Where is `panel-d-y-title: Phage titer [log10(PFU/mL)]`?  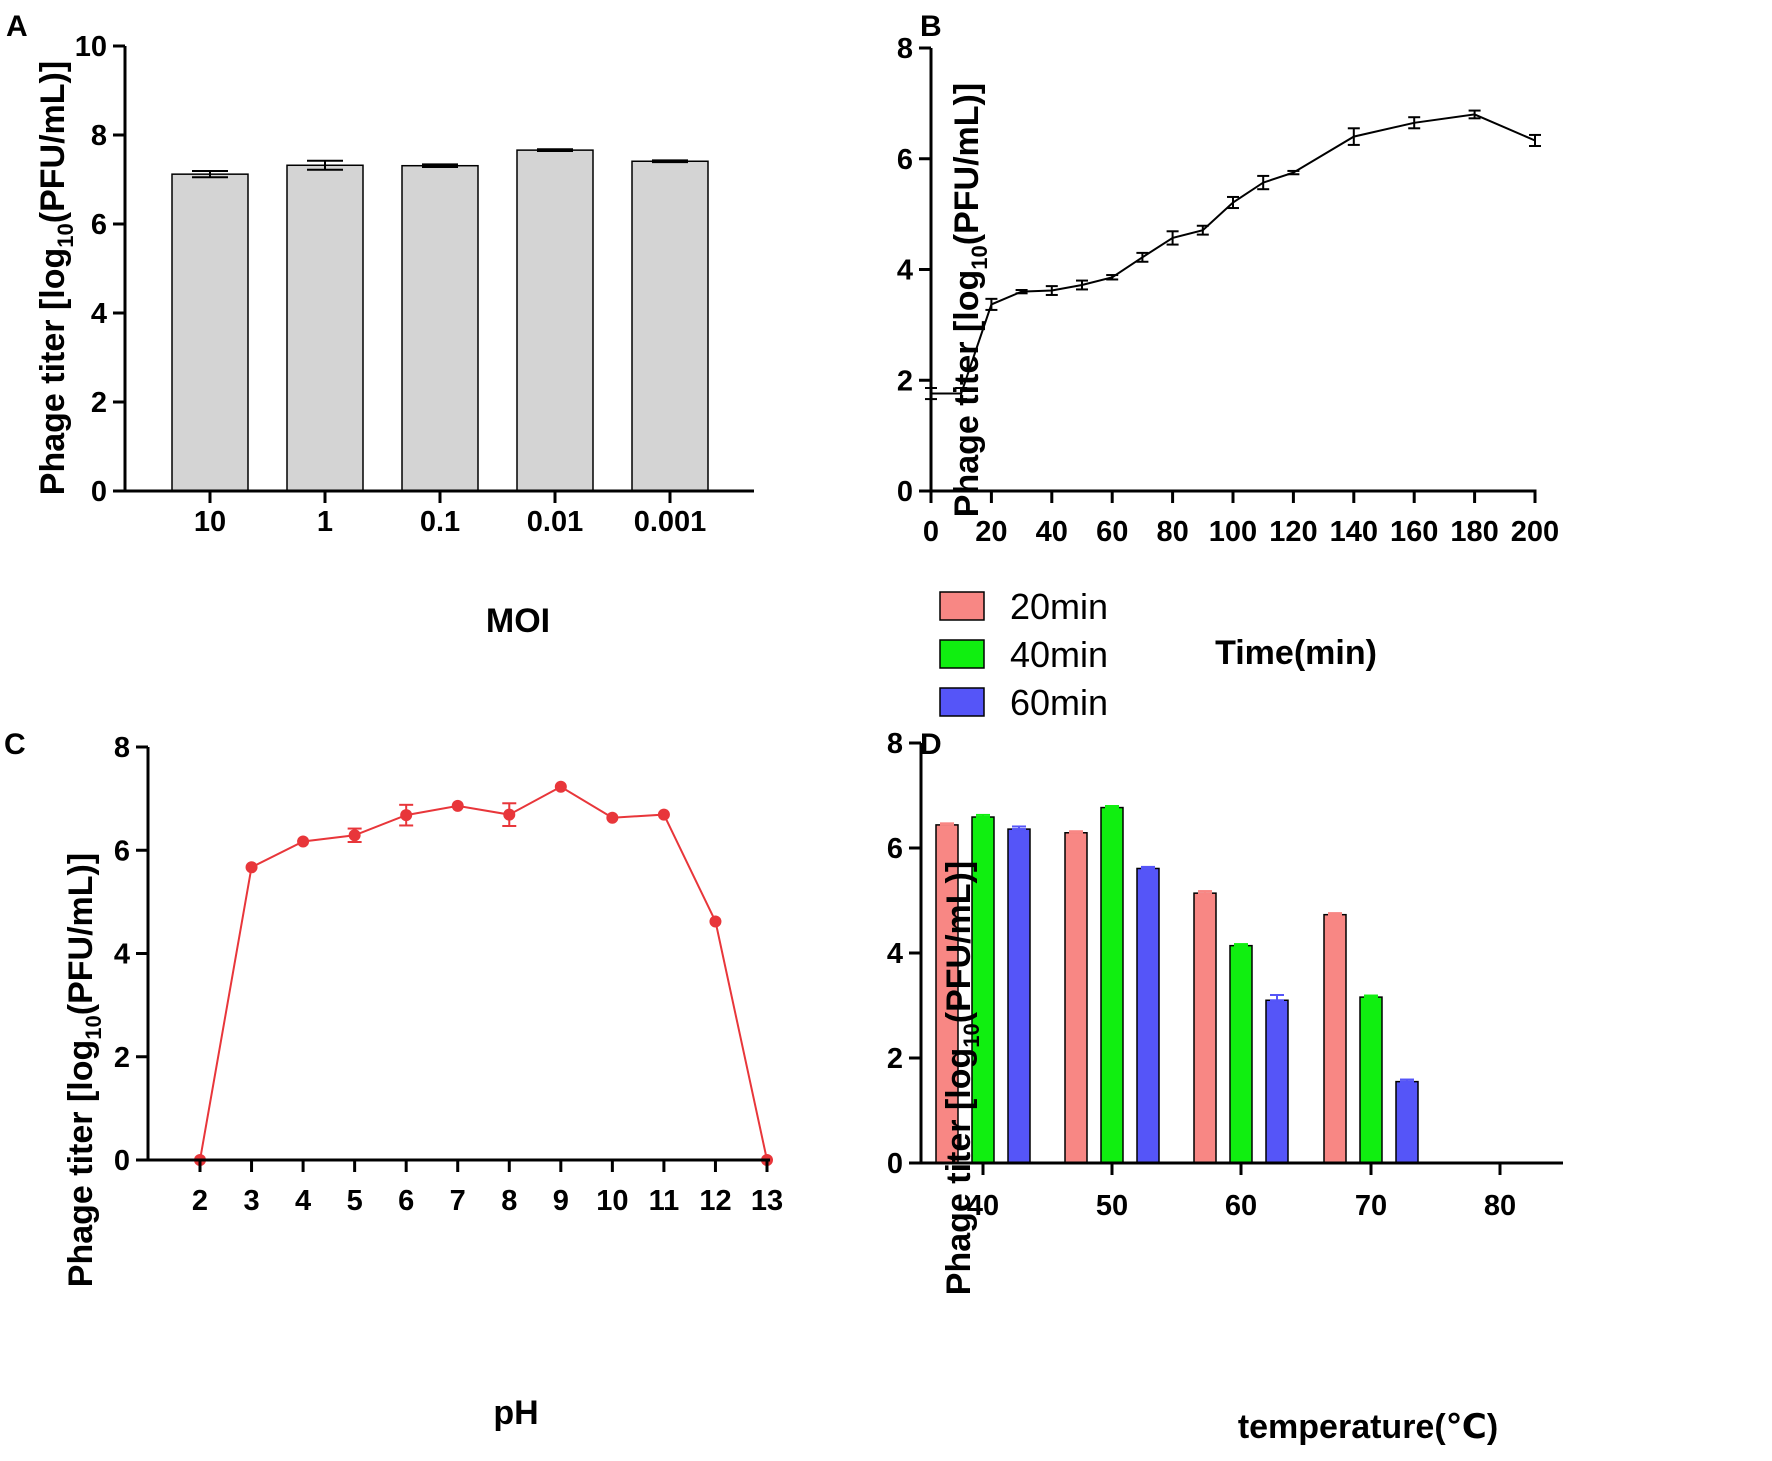 panel-d-y-title: Phage titer [log10(PFU/mL)] is located at coordinates (962, 1078).